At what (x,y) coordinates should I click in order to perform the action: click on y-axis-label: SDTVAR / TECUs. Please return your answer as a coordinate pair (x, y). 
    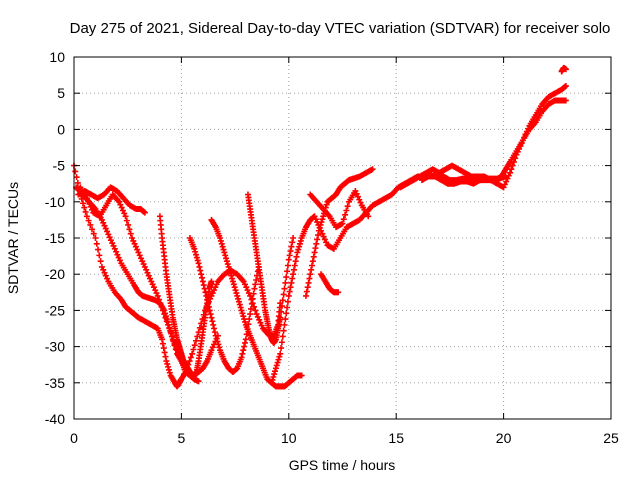
    Looking at the image, I should click on (13, 238).